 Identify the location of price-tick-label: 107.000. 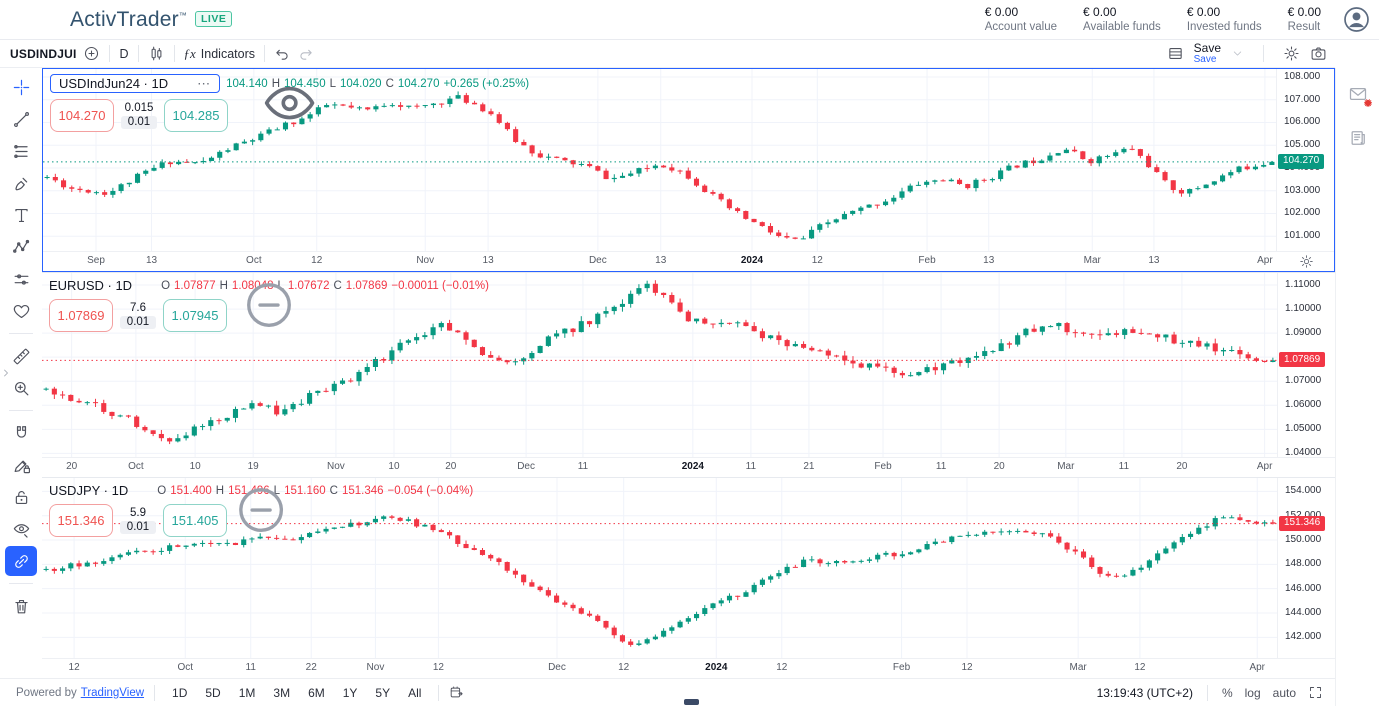
(1302, 99).